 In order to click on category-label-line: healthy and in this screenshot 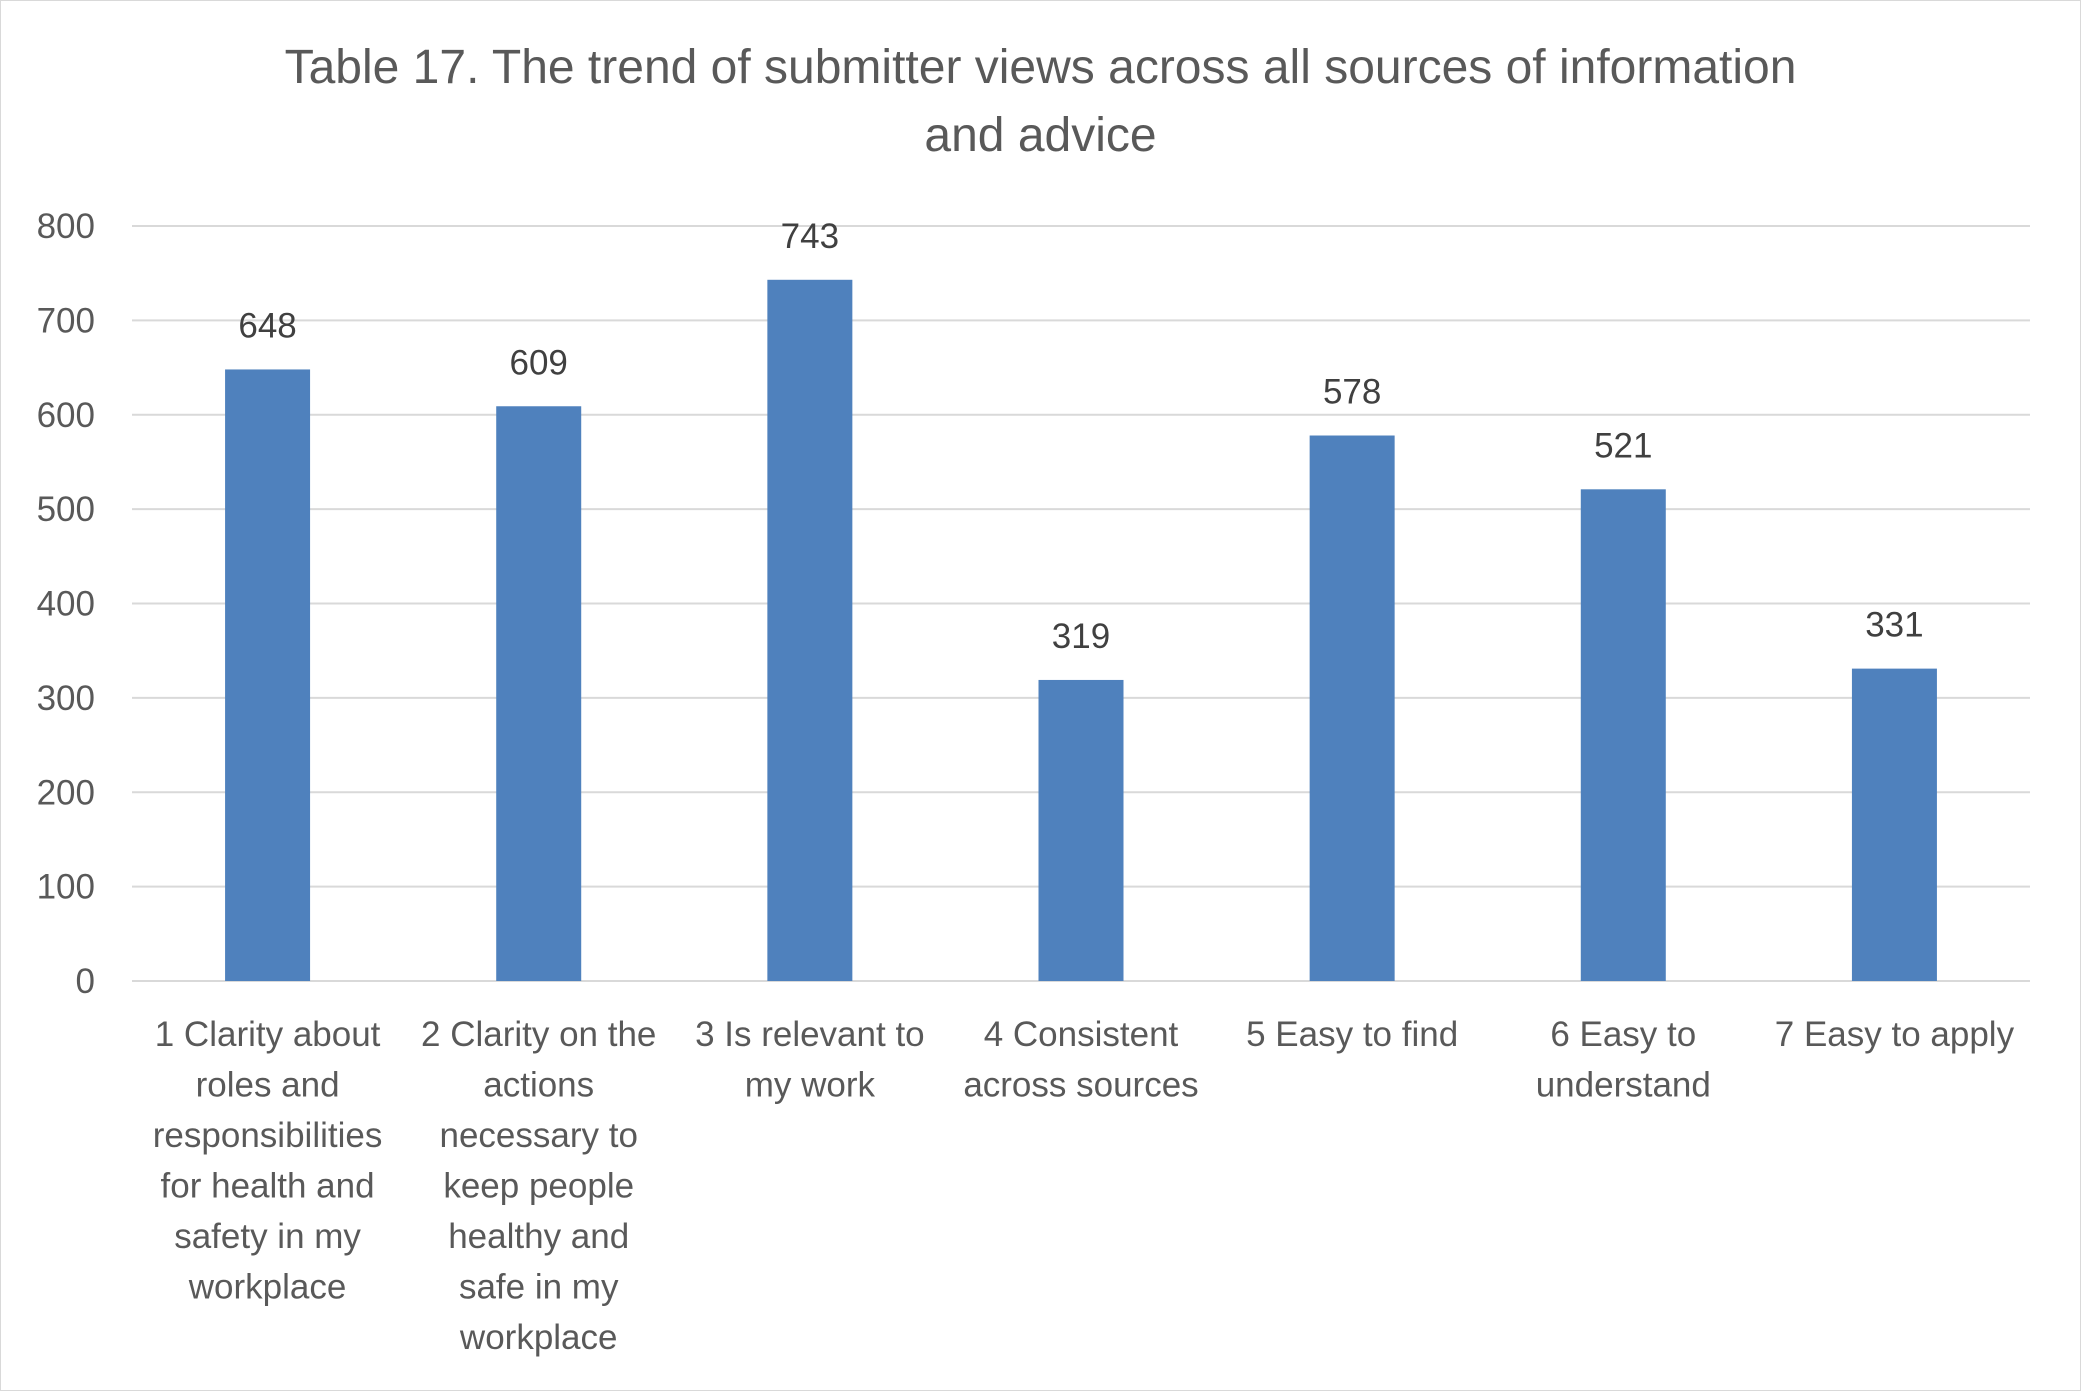, I will do `click(538, 1236)`.